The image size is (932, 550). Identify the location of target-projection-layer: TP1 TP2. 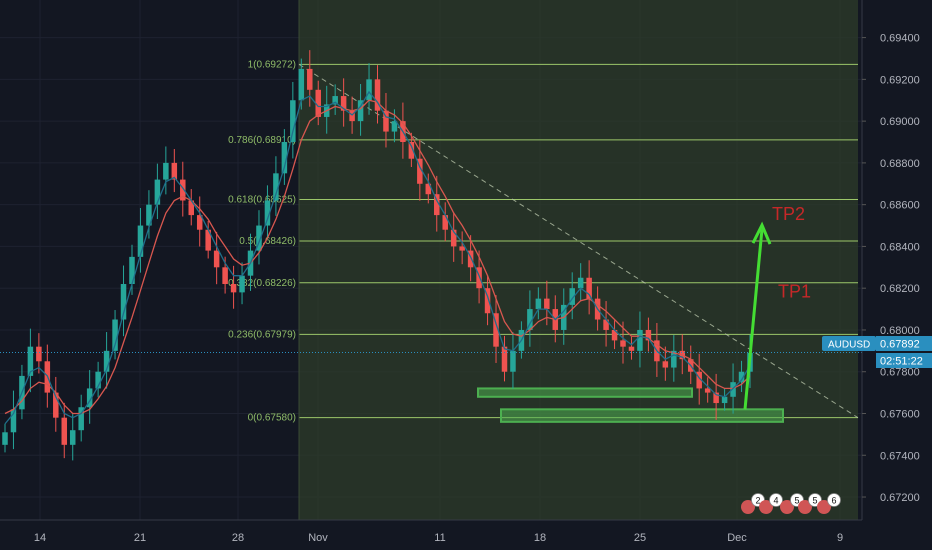
(777, 307).